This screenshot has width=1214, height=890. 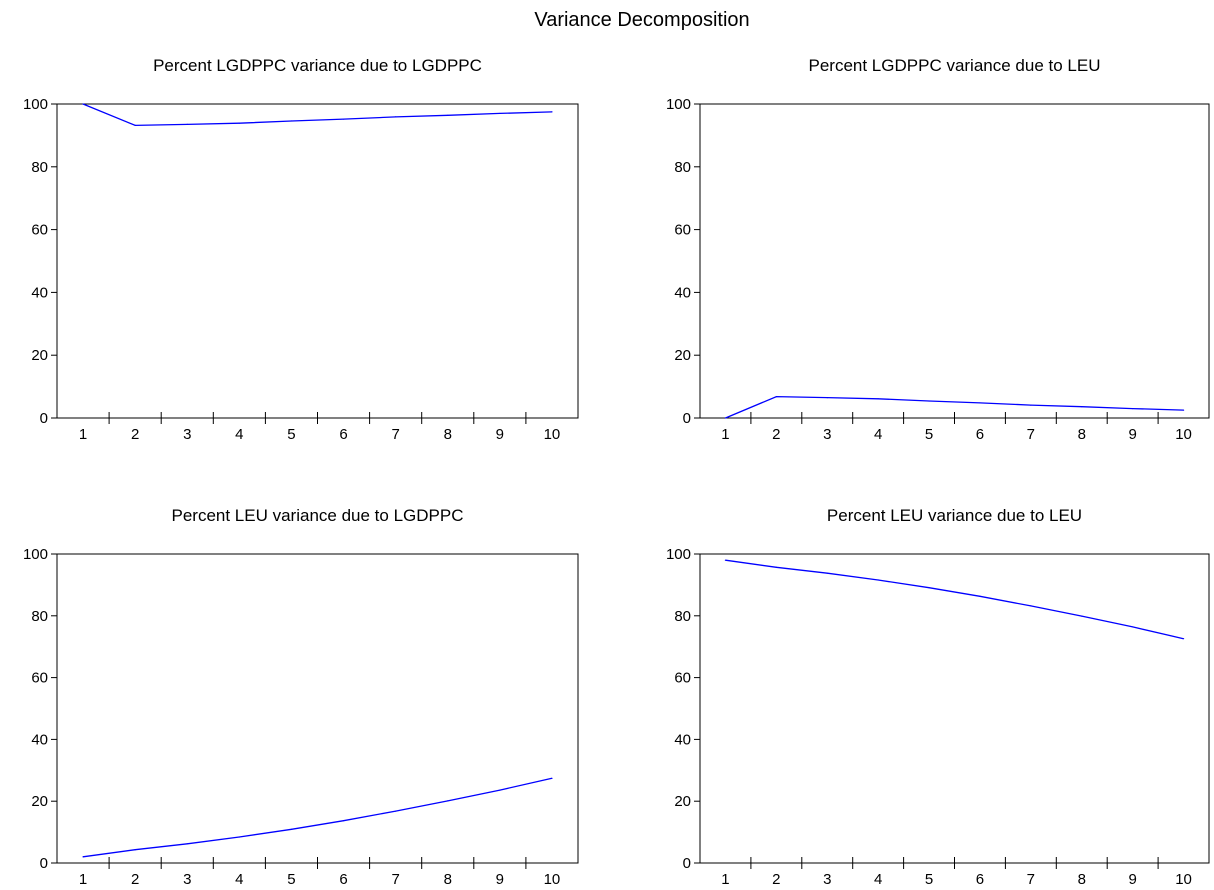 I want to click on figure-title: Variance Decomposition, so click(x=641, y=20).